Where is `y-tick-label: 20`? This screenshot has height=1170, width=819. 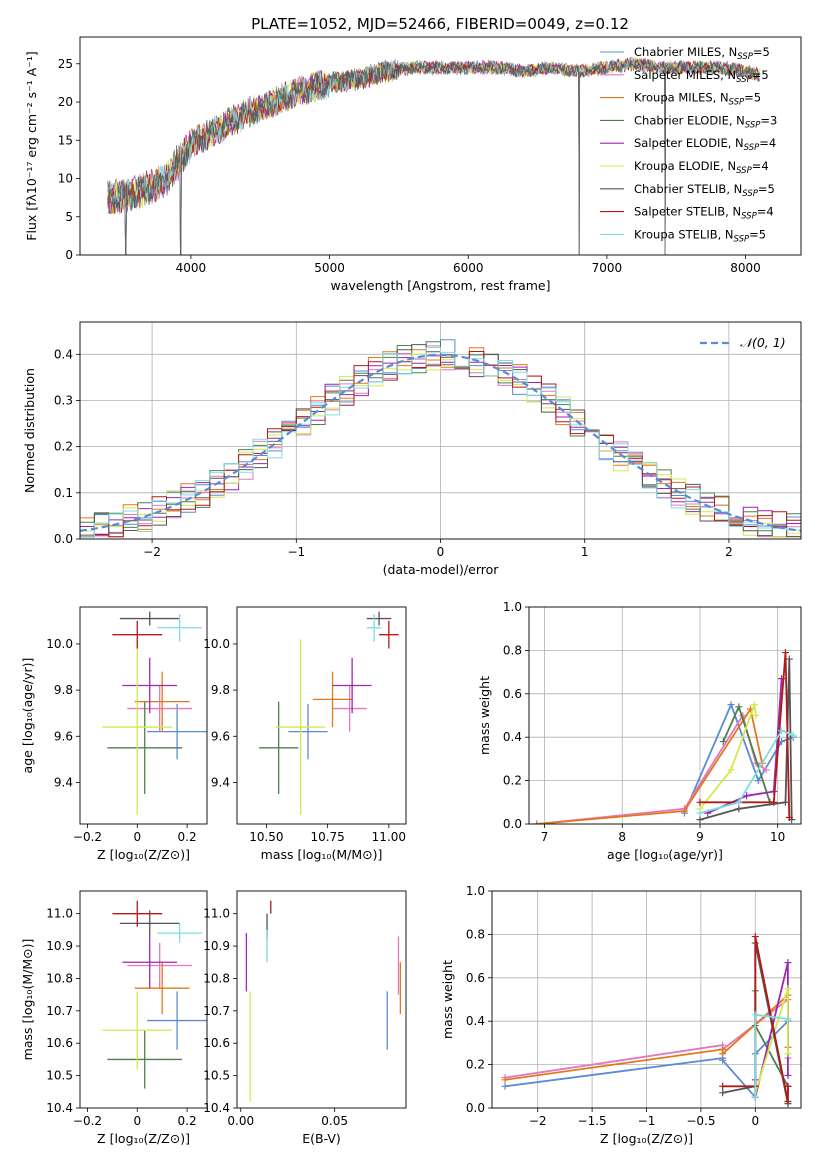 y-tick-label: 20 is located at coordinates (65, 102).